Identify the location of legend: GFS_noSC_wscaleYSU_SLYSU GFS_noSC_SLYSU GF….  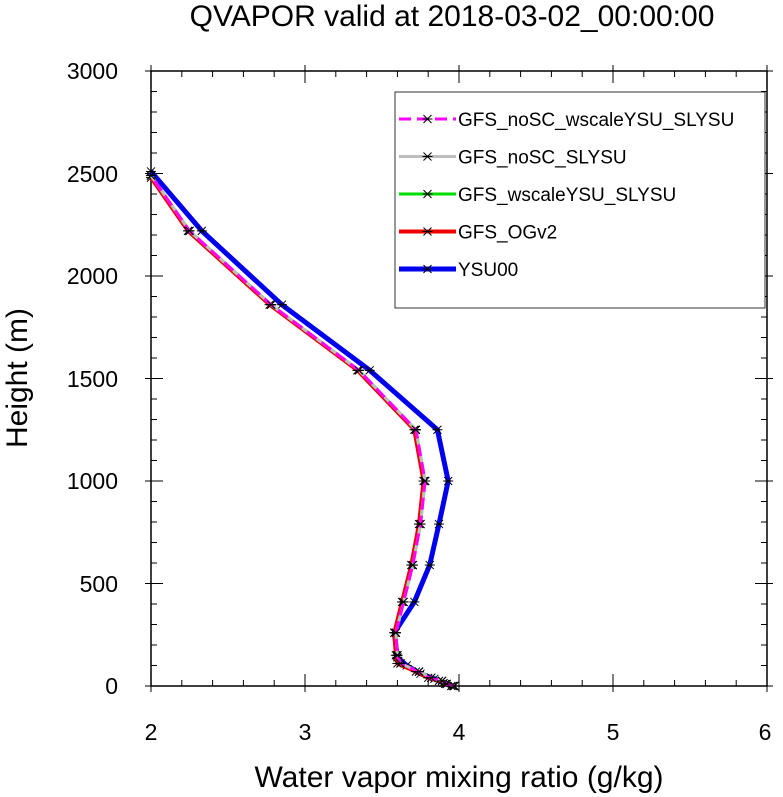
(580, 200).